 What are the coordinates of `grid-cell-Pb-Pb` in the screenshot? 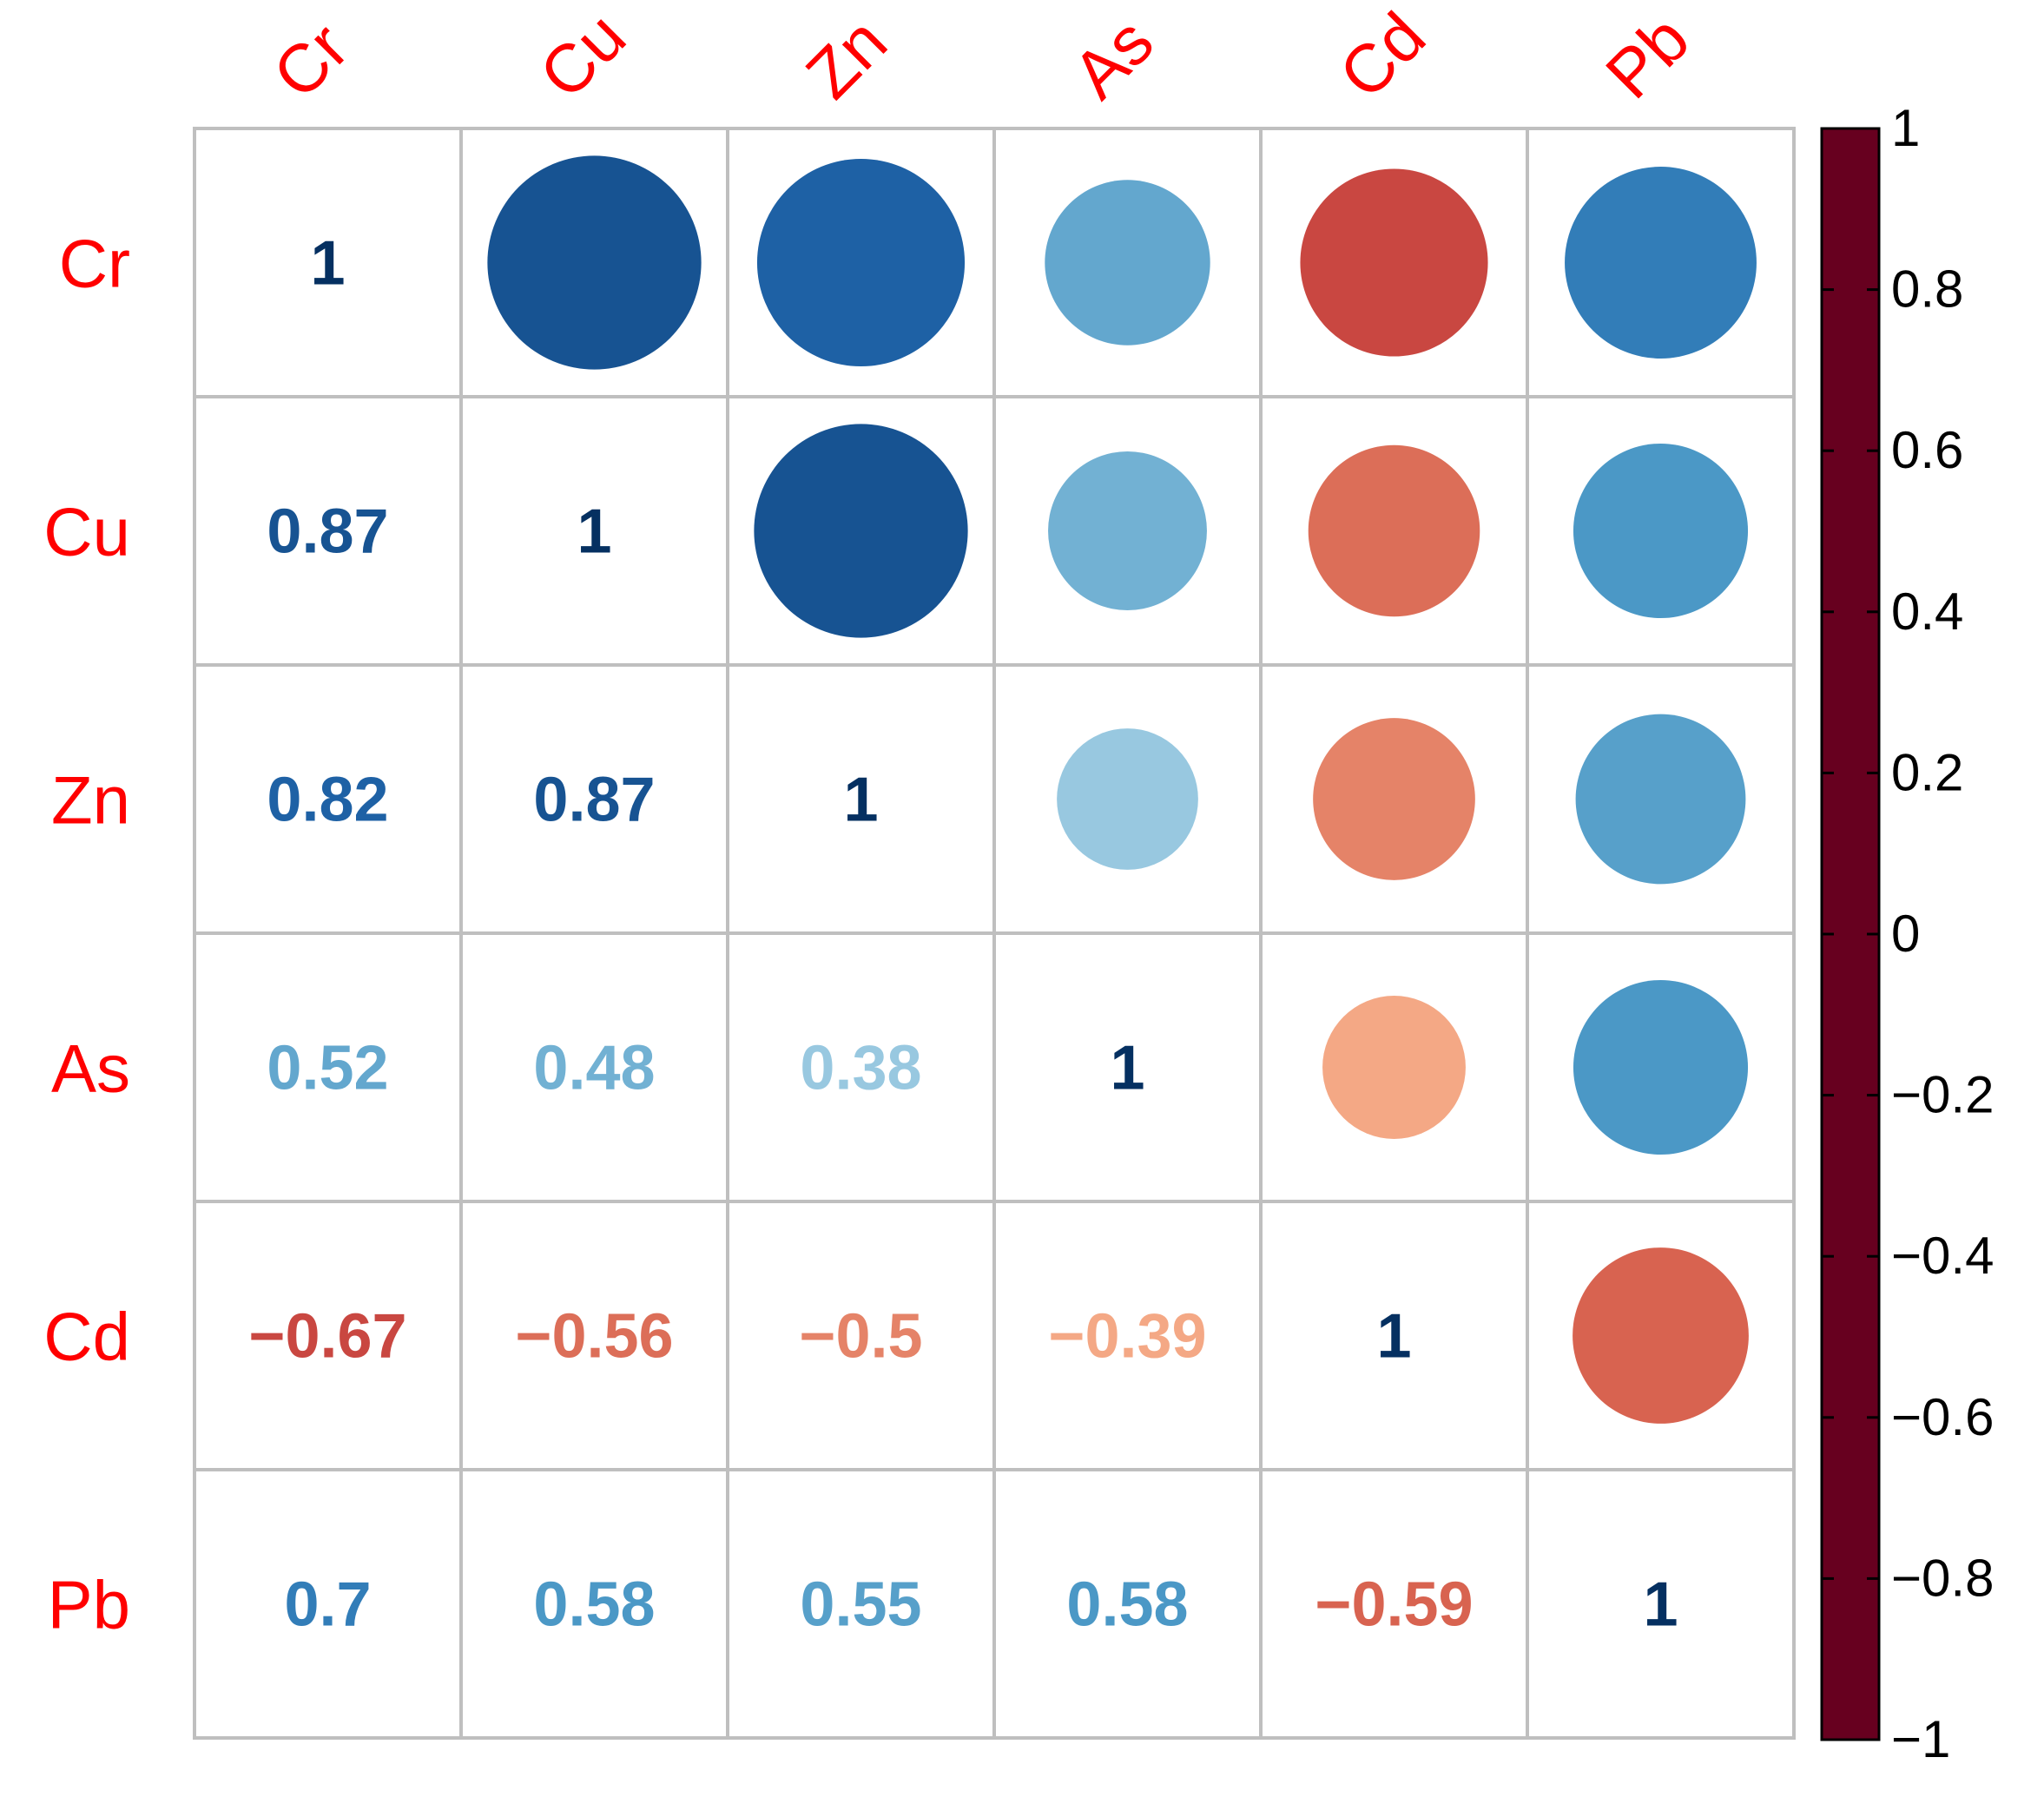 It's located at (1661, 1604).